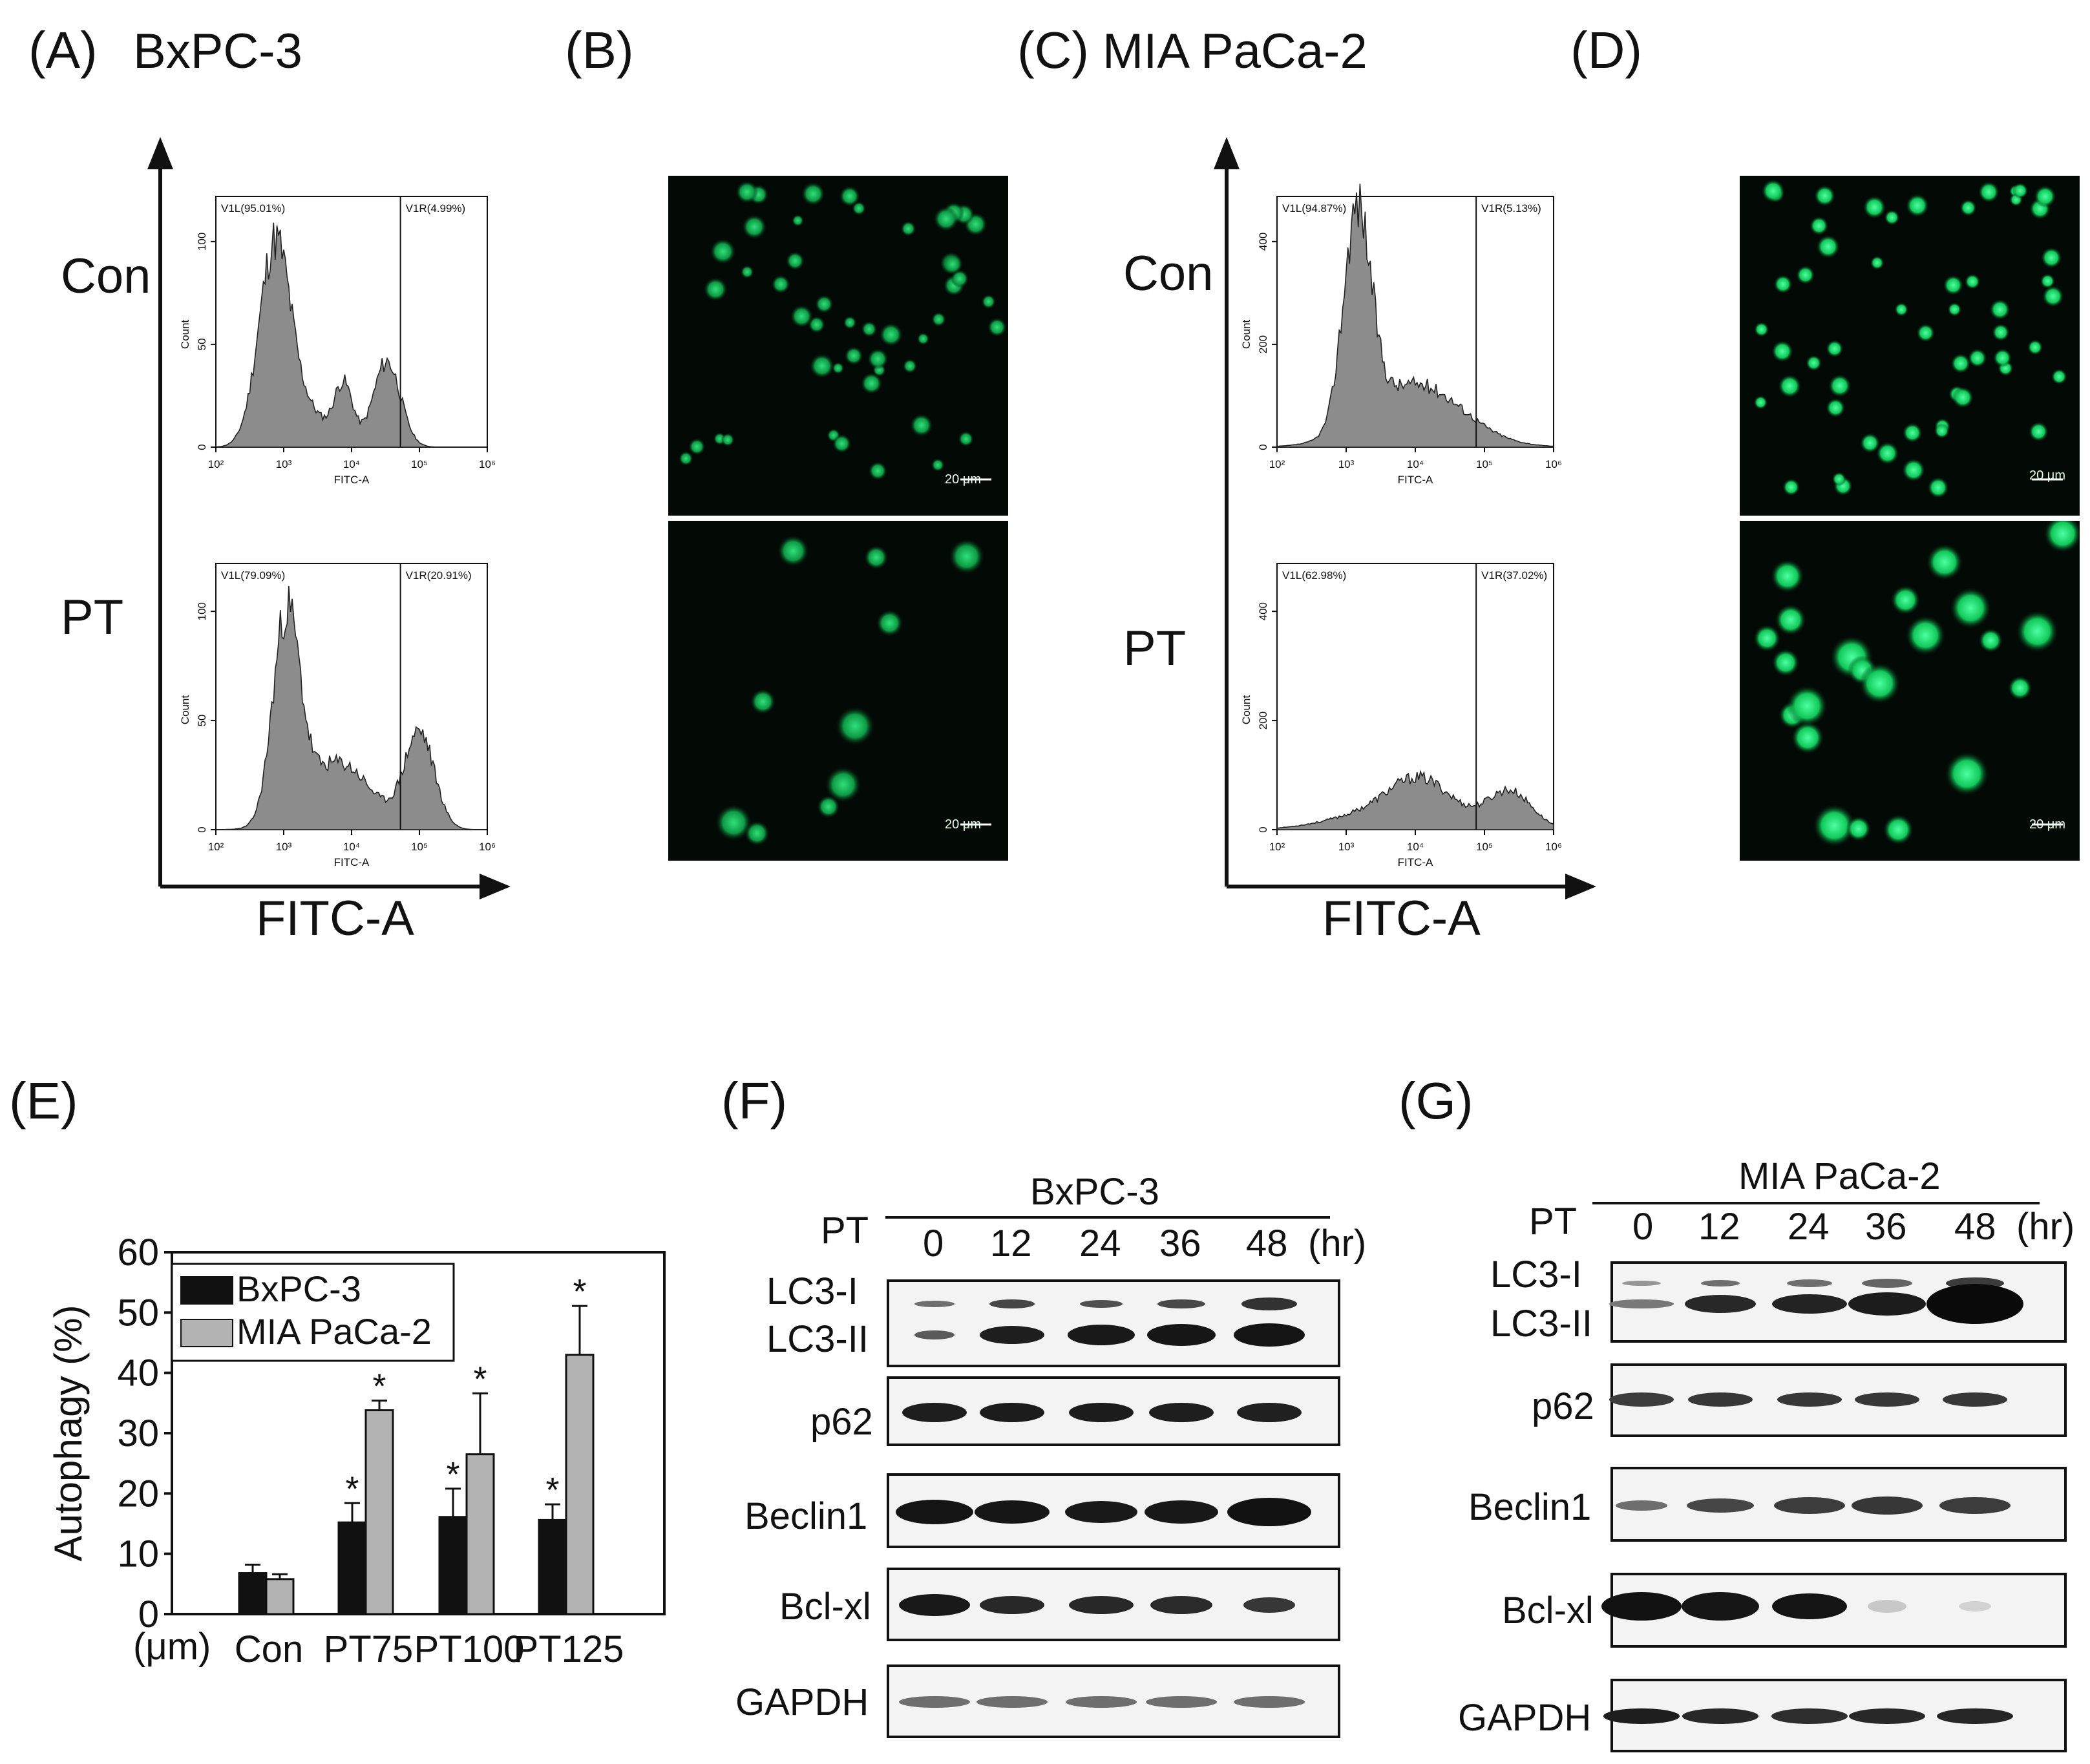  Describe the element at coordinates (1267, 1244) in the screenshot. I see `western-f-time-48: 48` at that location.